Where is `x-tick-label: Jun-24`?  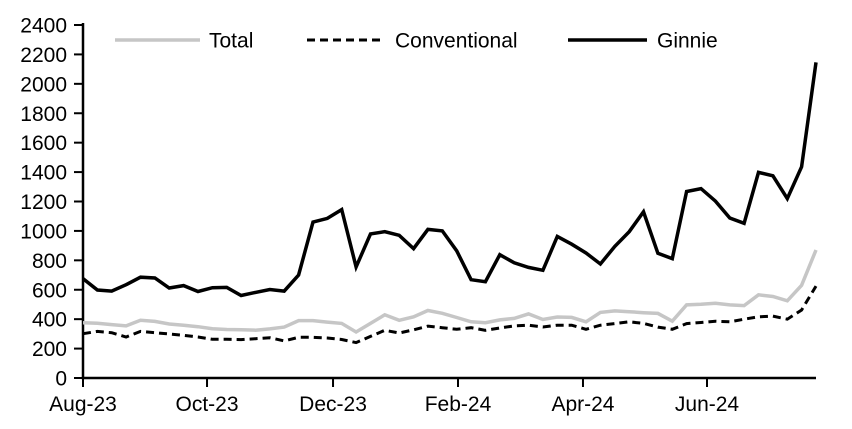
x-tick-label: Jun-24 is located at coordinates (707, 404).